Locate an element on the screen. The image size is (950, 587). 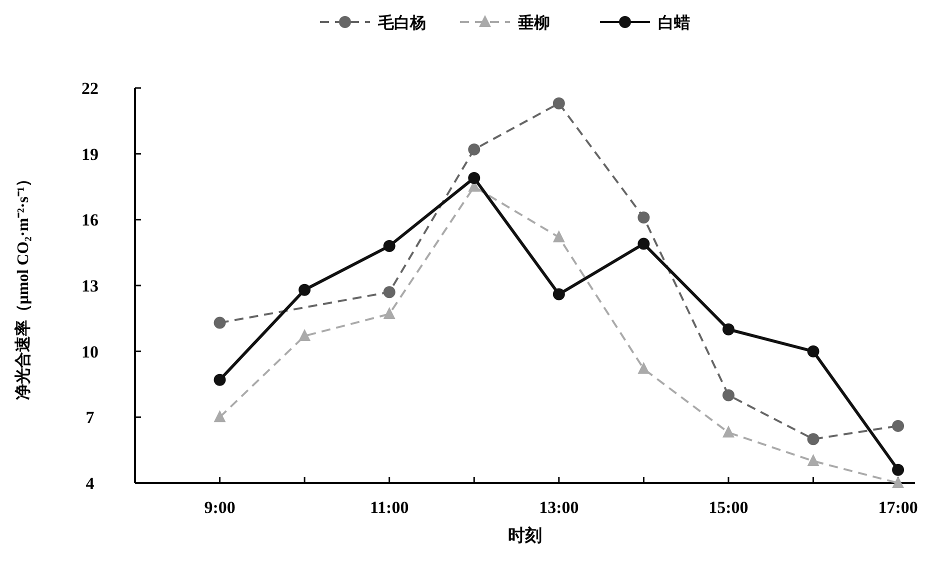
x-tick-label: 11:00 is located at coordinates (389, 507).